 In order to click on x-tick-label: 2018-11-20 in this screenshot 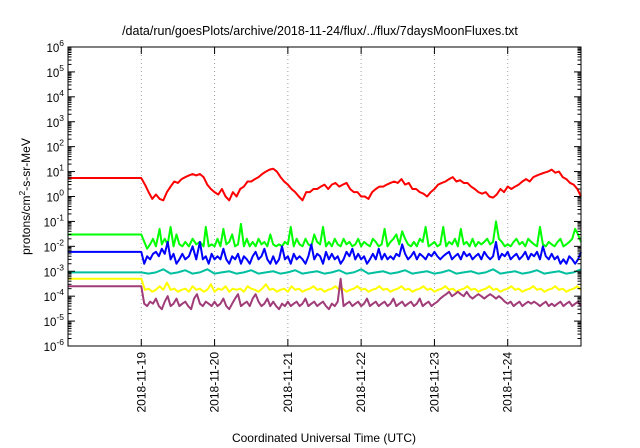, I will do `click(215, 382)`.